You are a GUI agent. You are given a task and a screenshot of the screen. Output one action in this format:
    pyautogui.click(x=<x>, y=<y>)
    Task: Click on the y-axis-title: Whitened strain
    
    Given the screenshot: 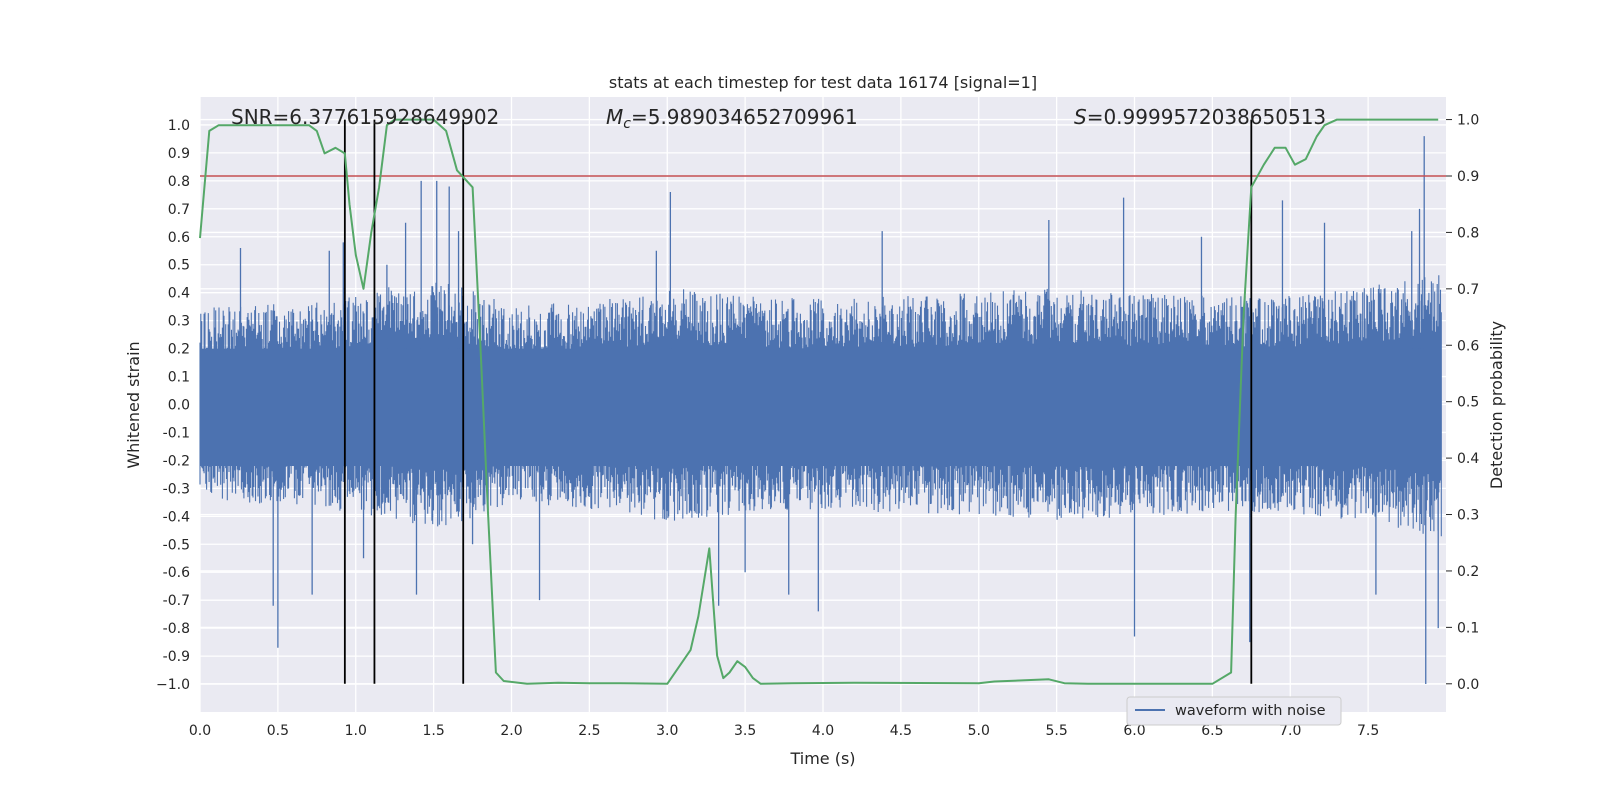 What is the action you would take?
    pyautogui.click(x=133, y=404)
    